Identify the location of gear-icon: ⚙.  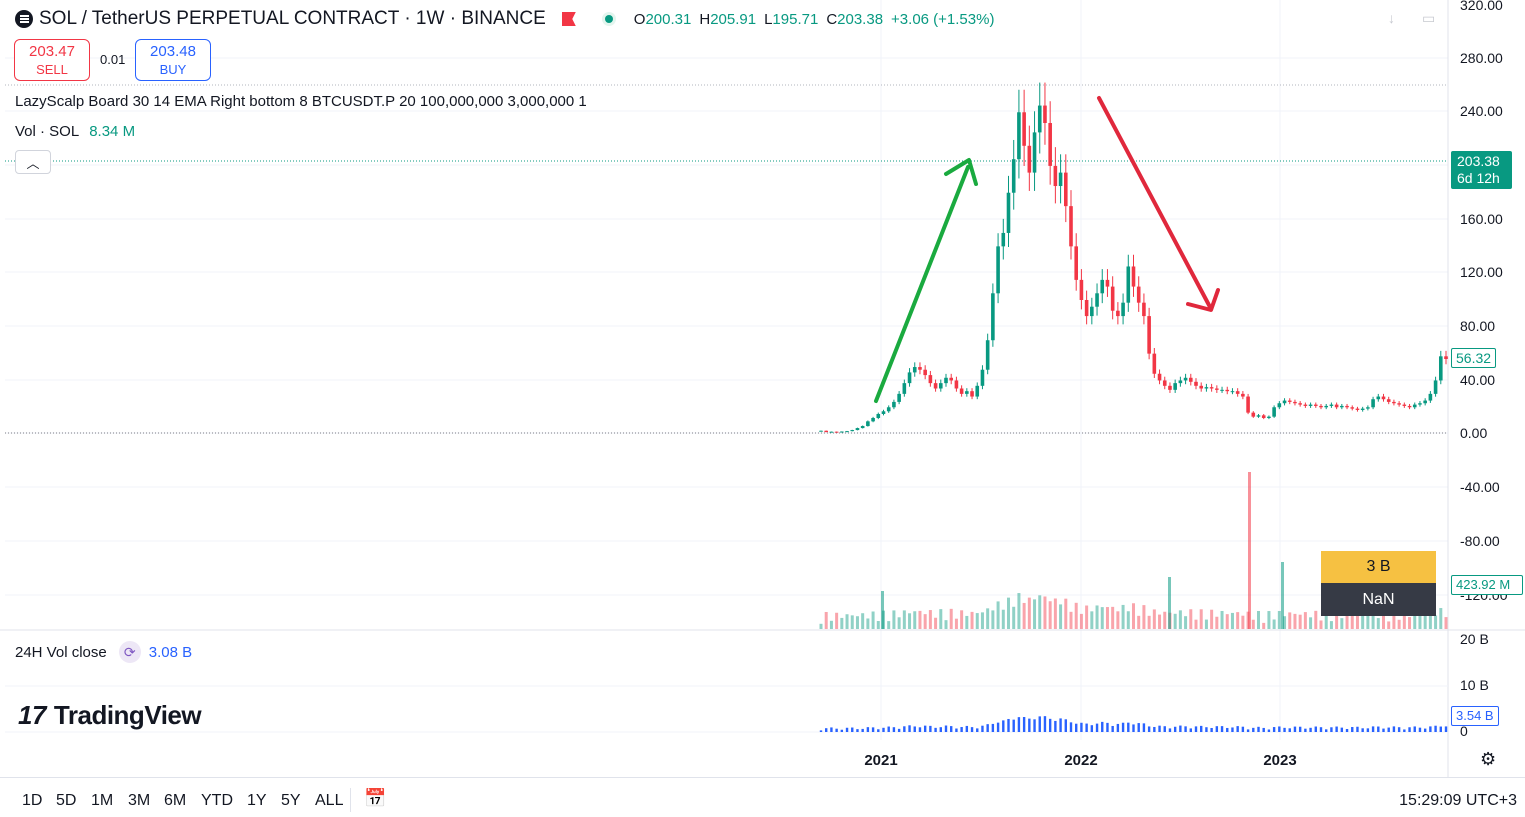
(1488, 759).